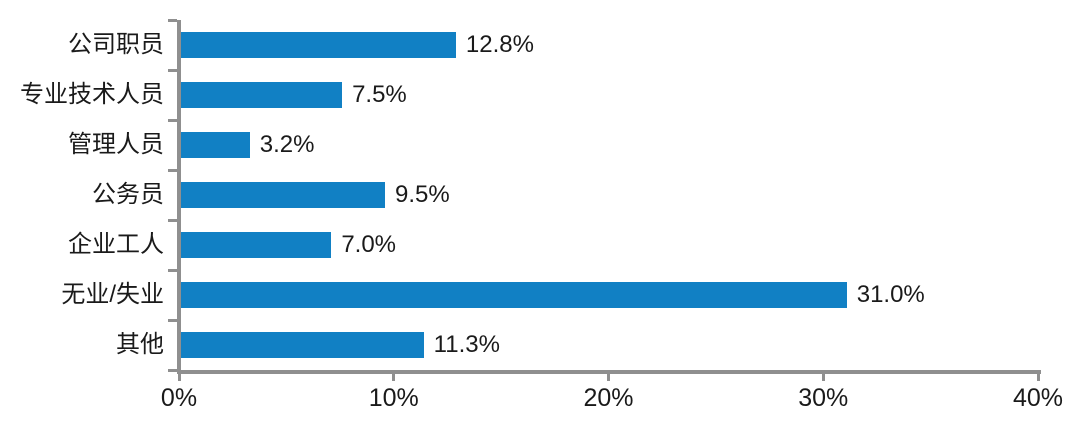 Image resolution: width=1080 pixels, height=421 pixels. Describe the element at coordinates (128, 194) in the screenshot. I see `category-label: 公务员` at that location.